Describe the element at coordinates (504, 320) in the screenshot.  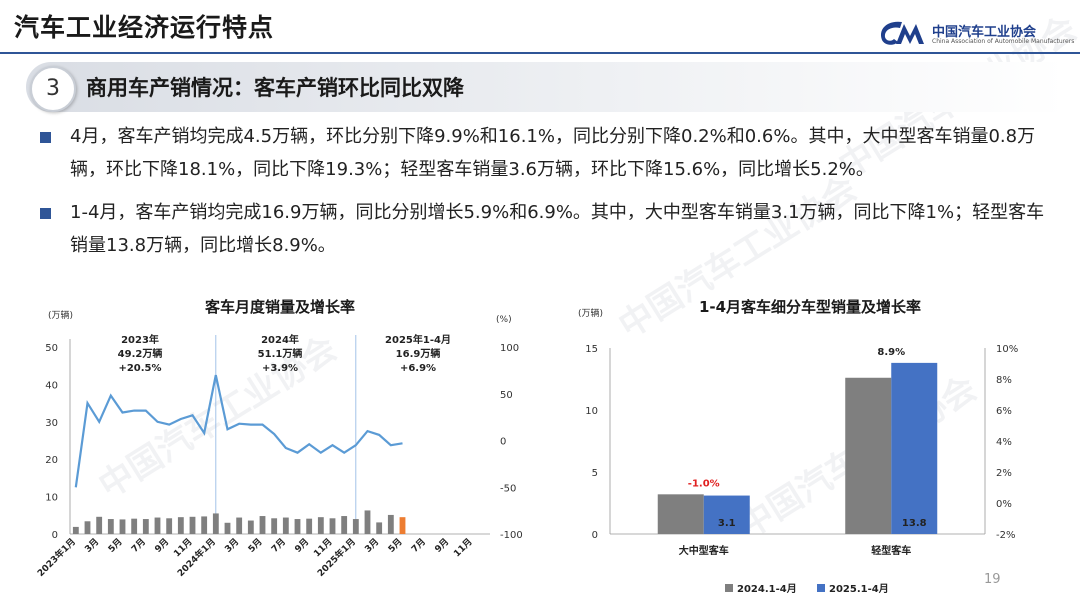
I see `y2-axis-unit-label: (%)` at that location.